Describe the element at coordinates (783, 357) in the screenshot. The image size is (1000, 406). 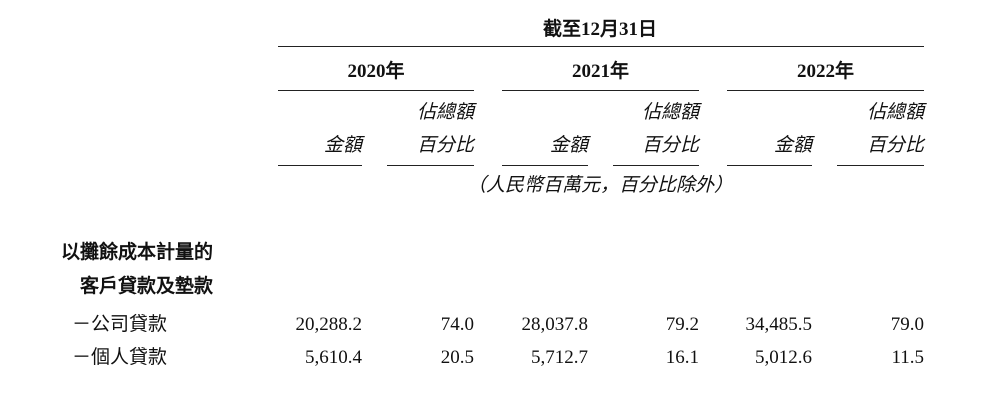
I see `cell: 5,012.6` at that location.